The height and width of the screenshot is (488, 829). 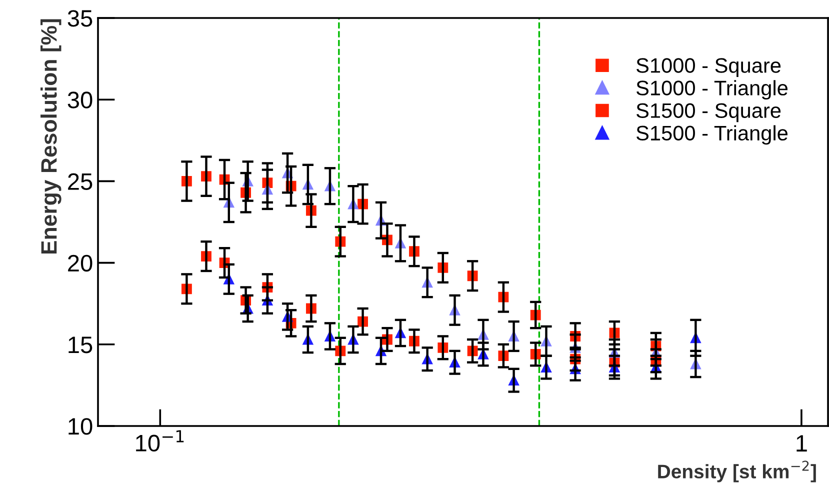 I want to click on y-axis-title: Energy Resolution [%], so click(x=51, y=136).